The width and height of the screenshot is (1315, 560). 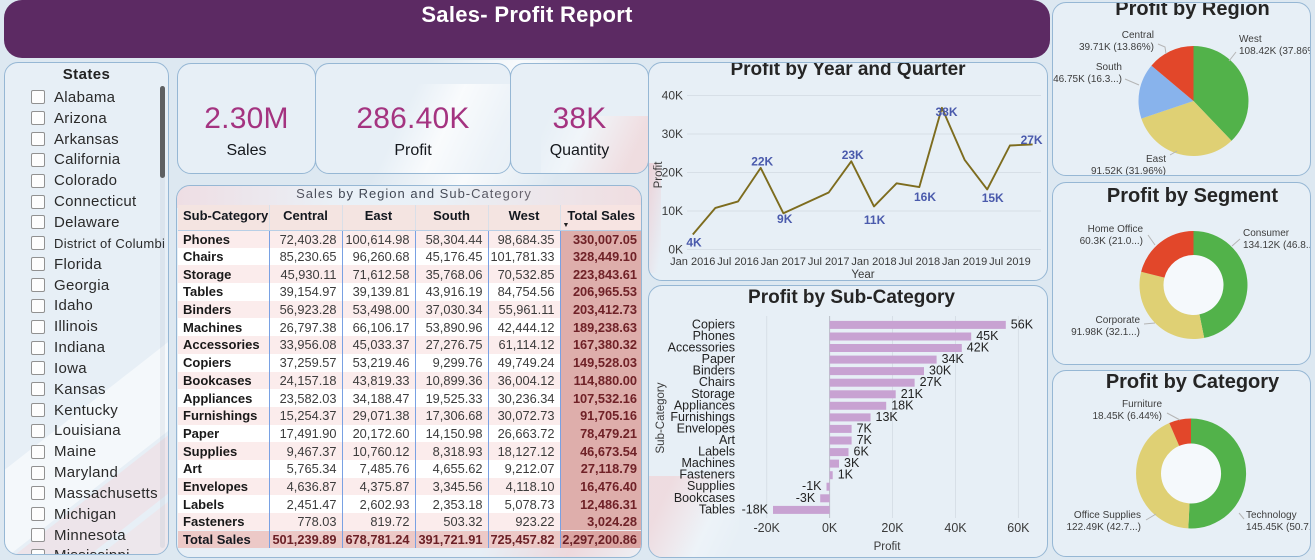 What do you see at coordinates (946, 112) in the screenshot?
I see `svg-text: 38K` at bounding box center [946, 112].